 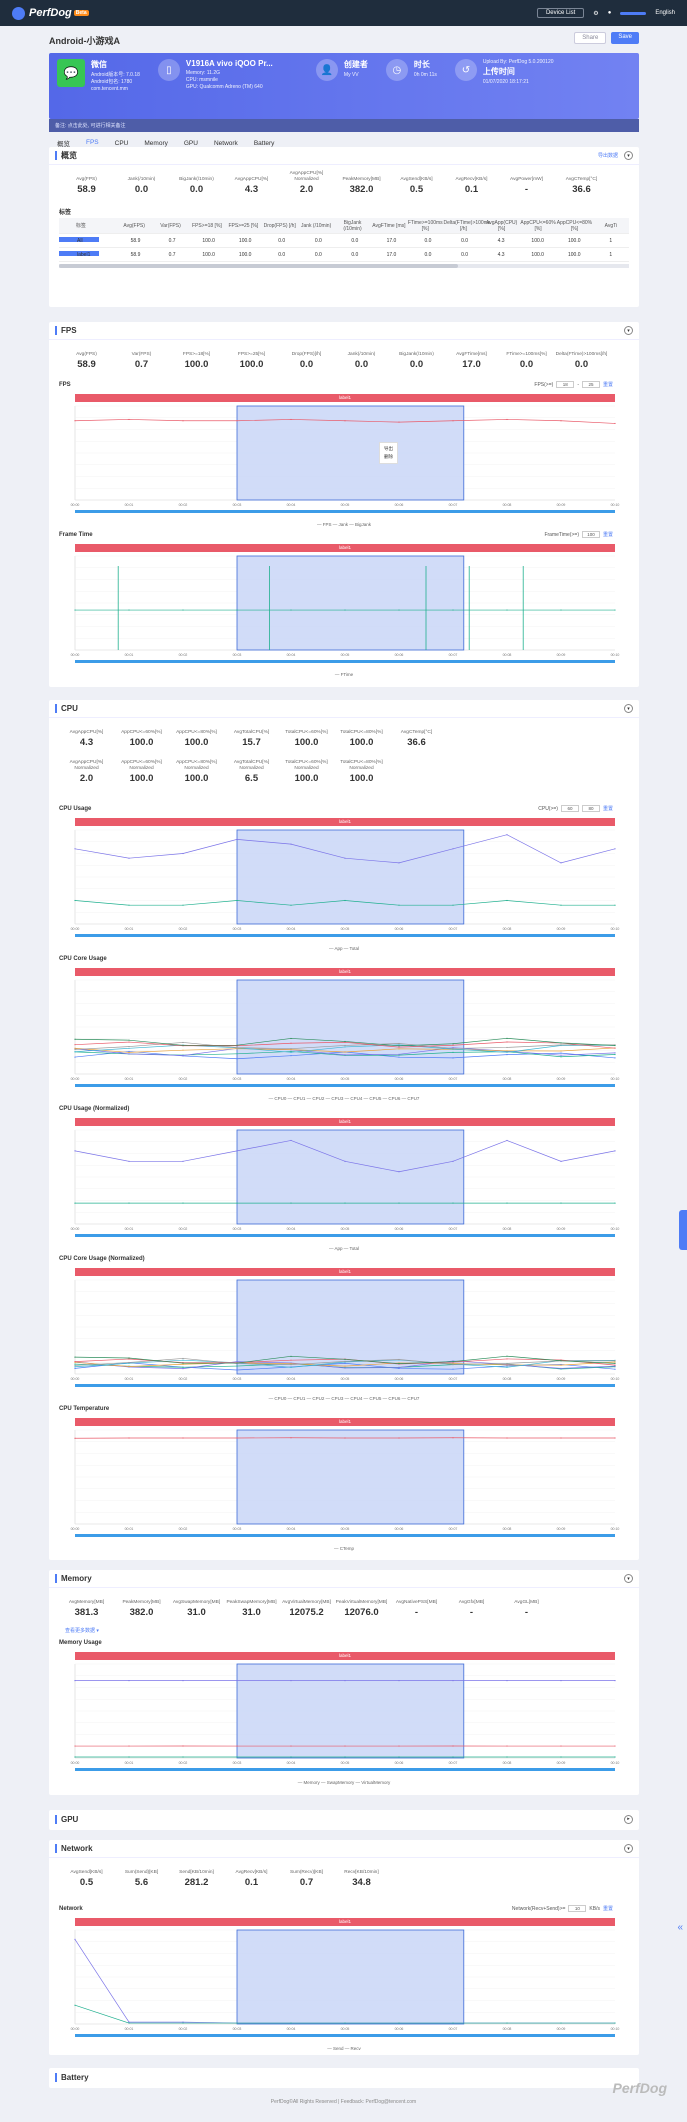 I want to click on column-header: AppCPU<=60% [%], so click(x=538, y=225).